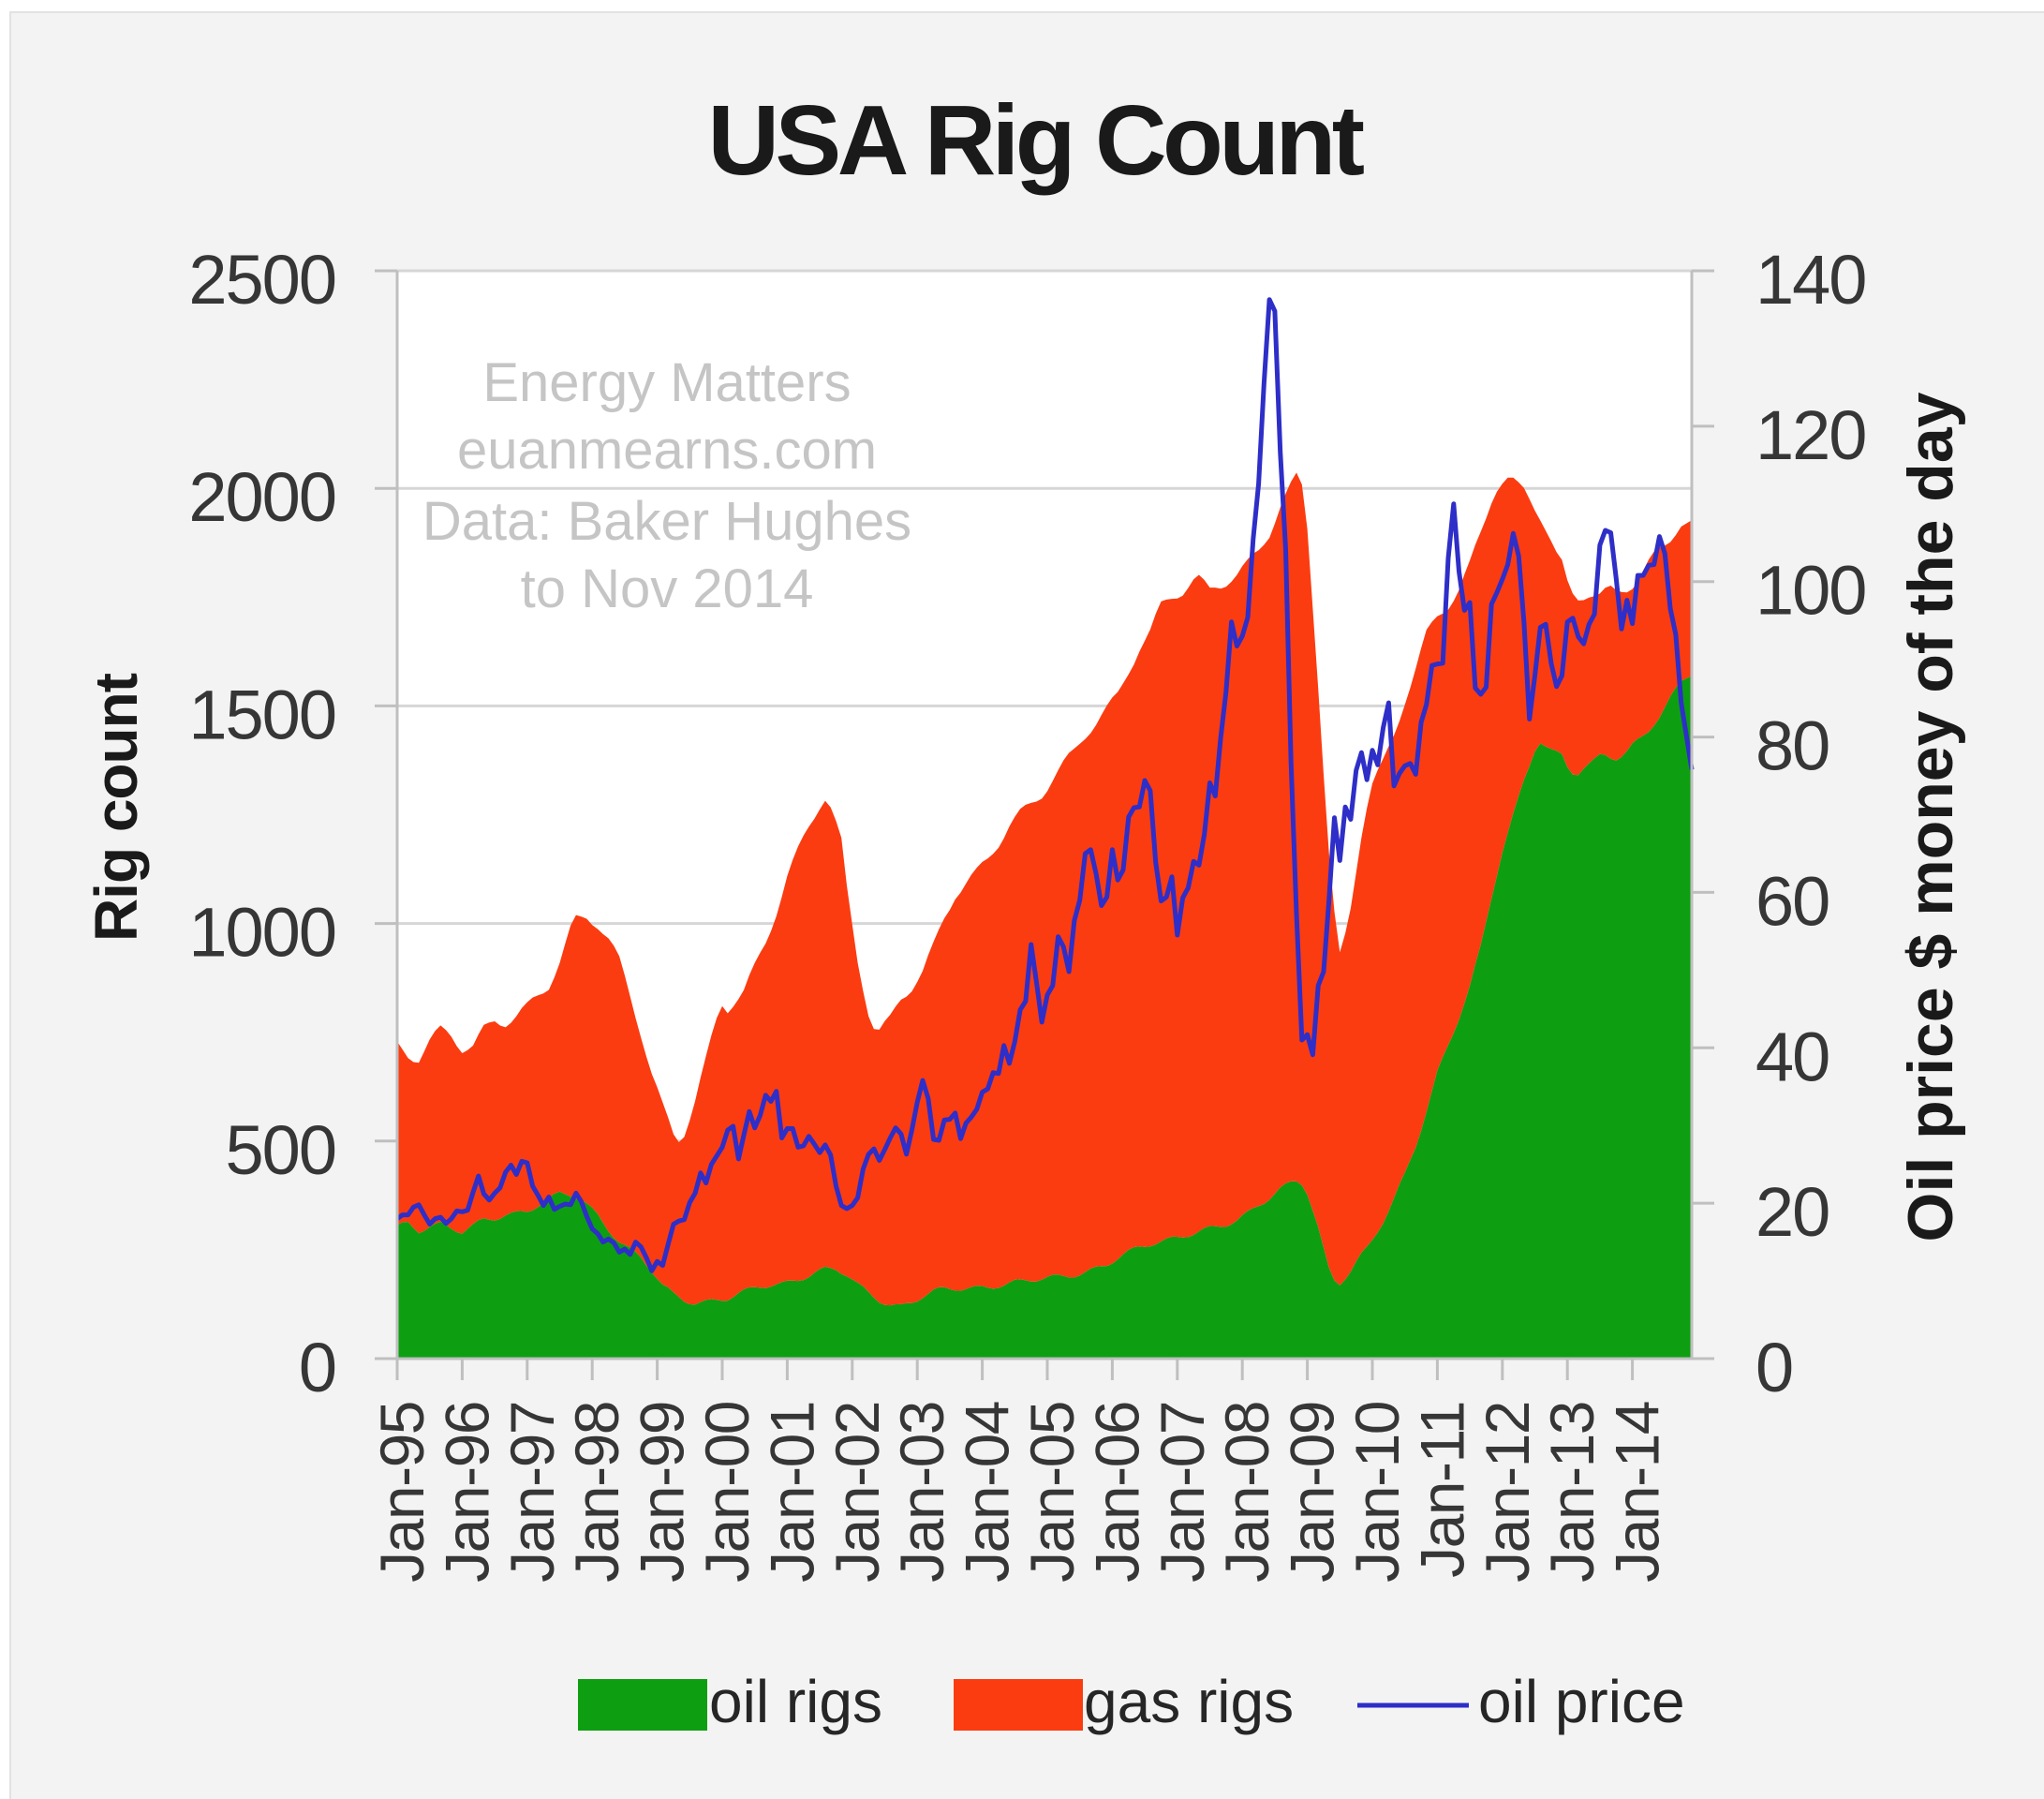 The image size is (2044, 1799). I want to click on svg-text: to Nov 2014, so click(668, 589).